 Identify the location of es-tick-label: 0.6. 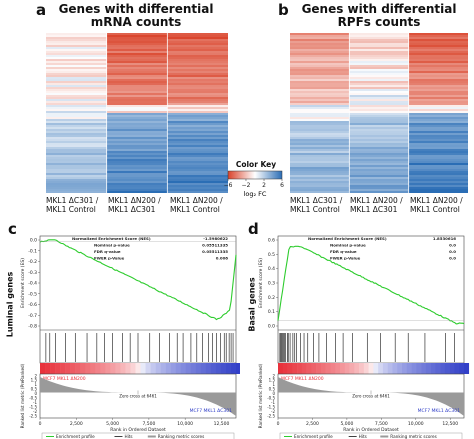
(271, 241).